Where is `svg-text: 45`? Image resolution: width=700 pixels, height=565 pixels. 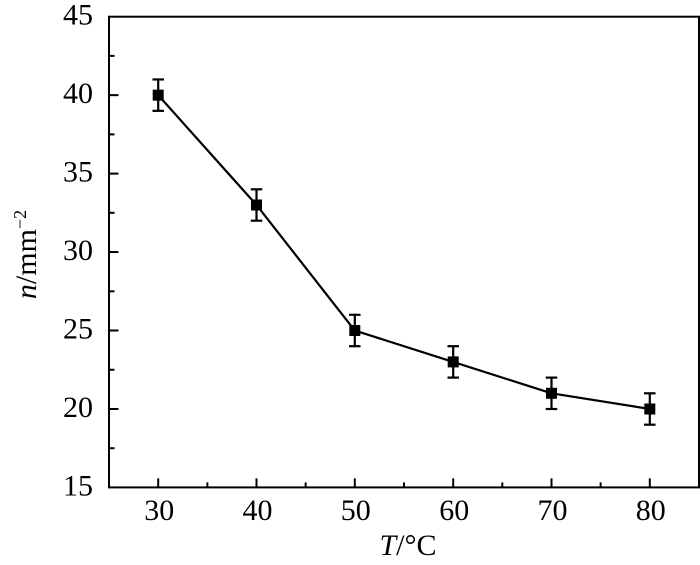 svg-text: 45 is located at coordinates (78, 16).